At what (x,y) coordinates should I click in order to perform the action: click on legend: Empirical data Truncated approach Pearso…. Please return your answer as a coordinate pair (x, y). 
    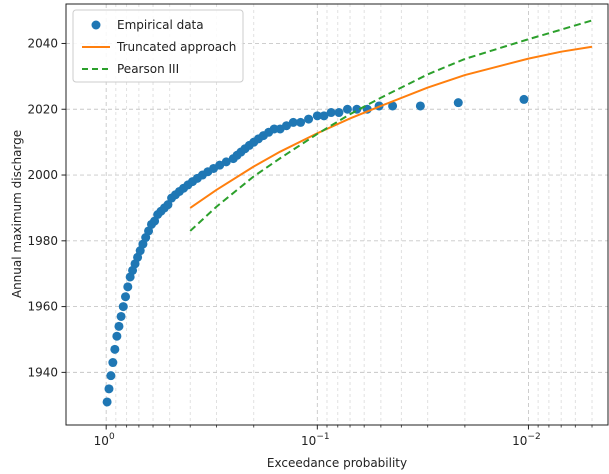
    Looking at the image, I should click on (158, 46).